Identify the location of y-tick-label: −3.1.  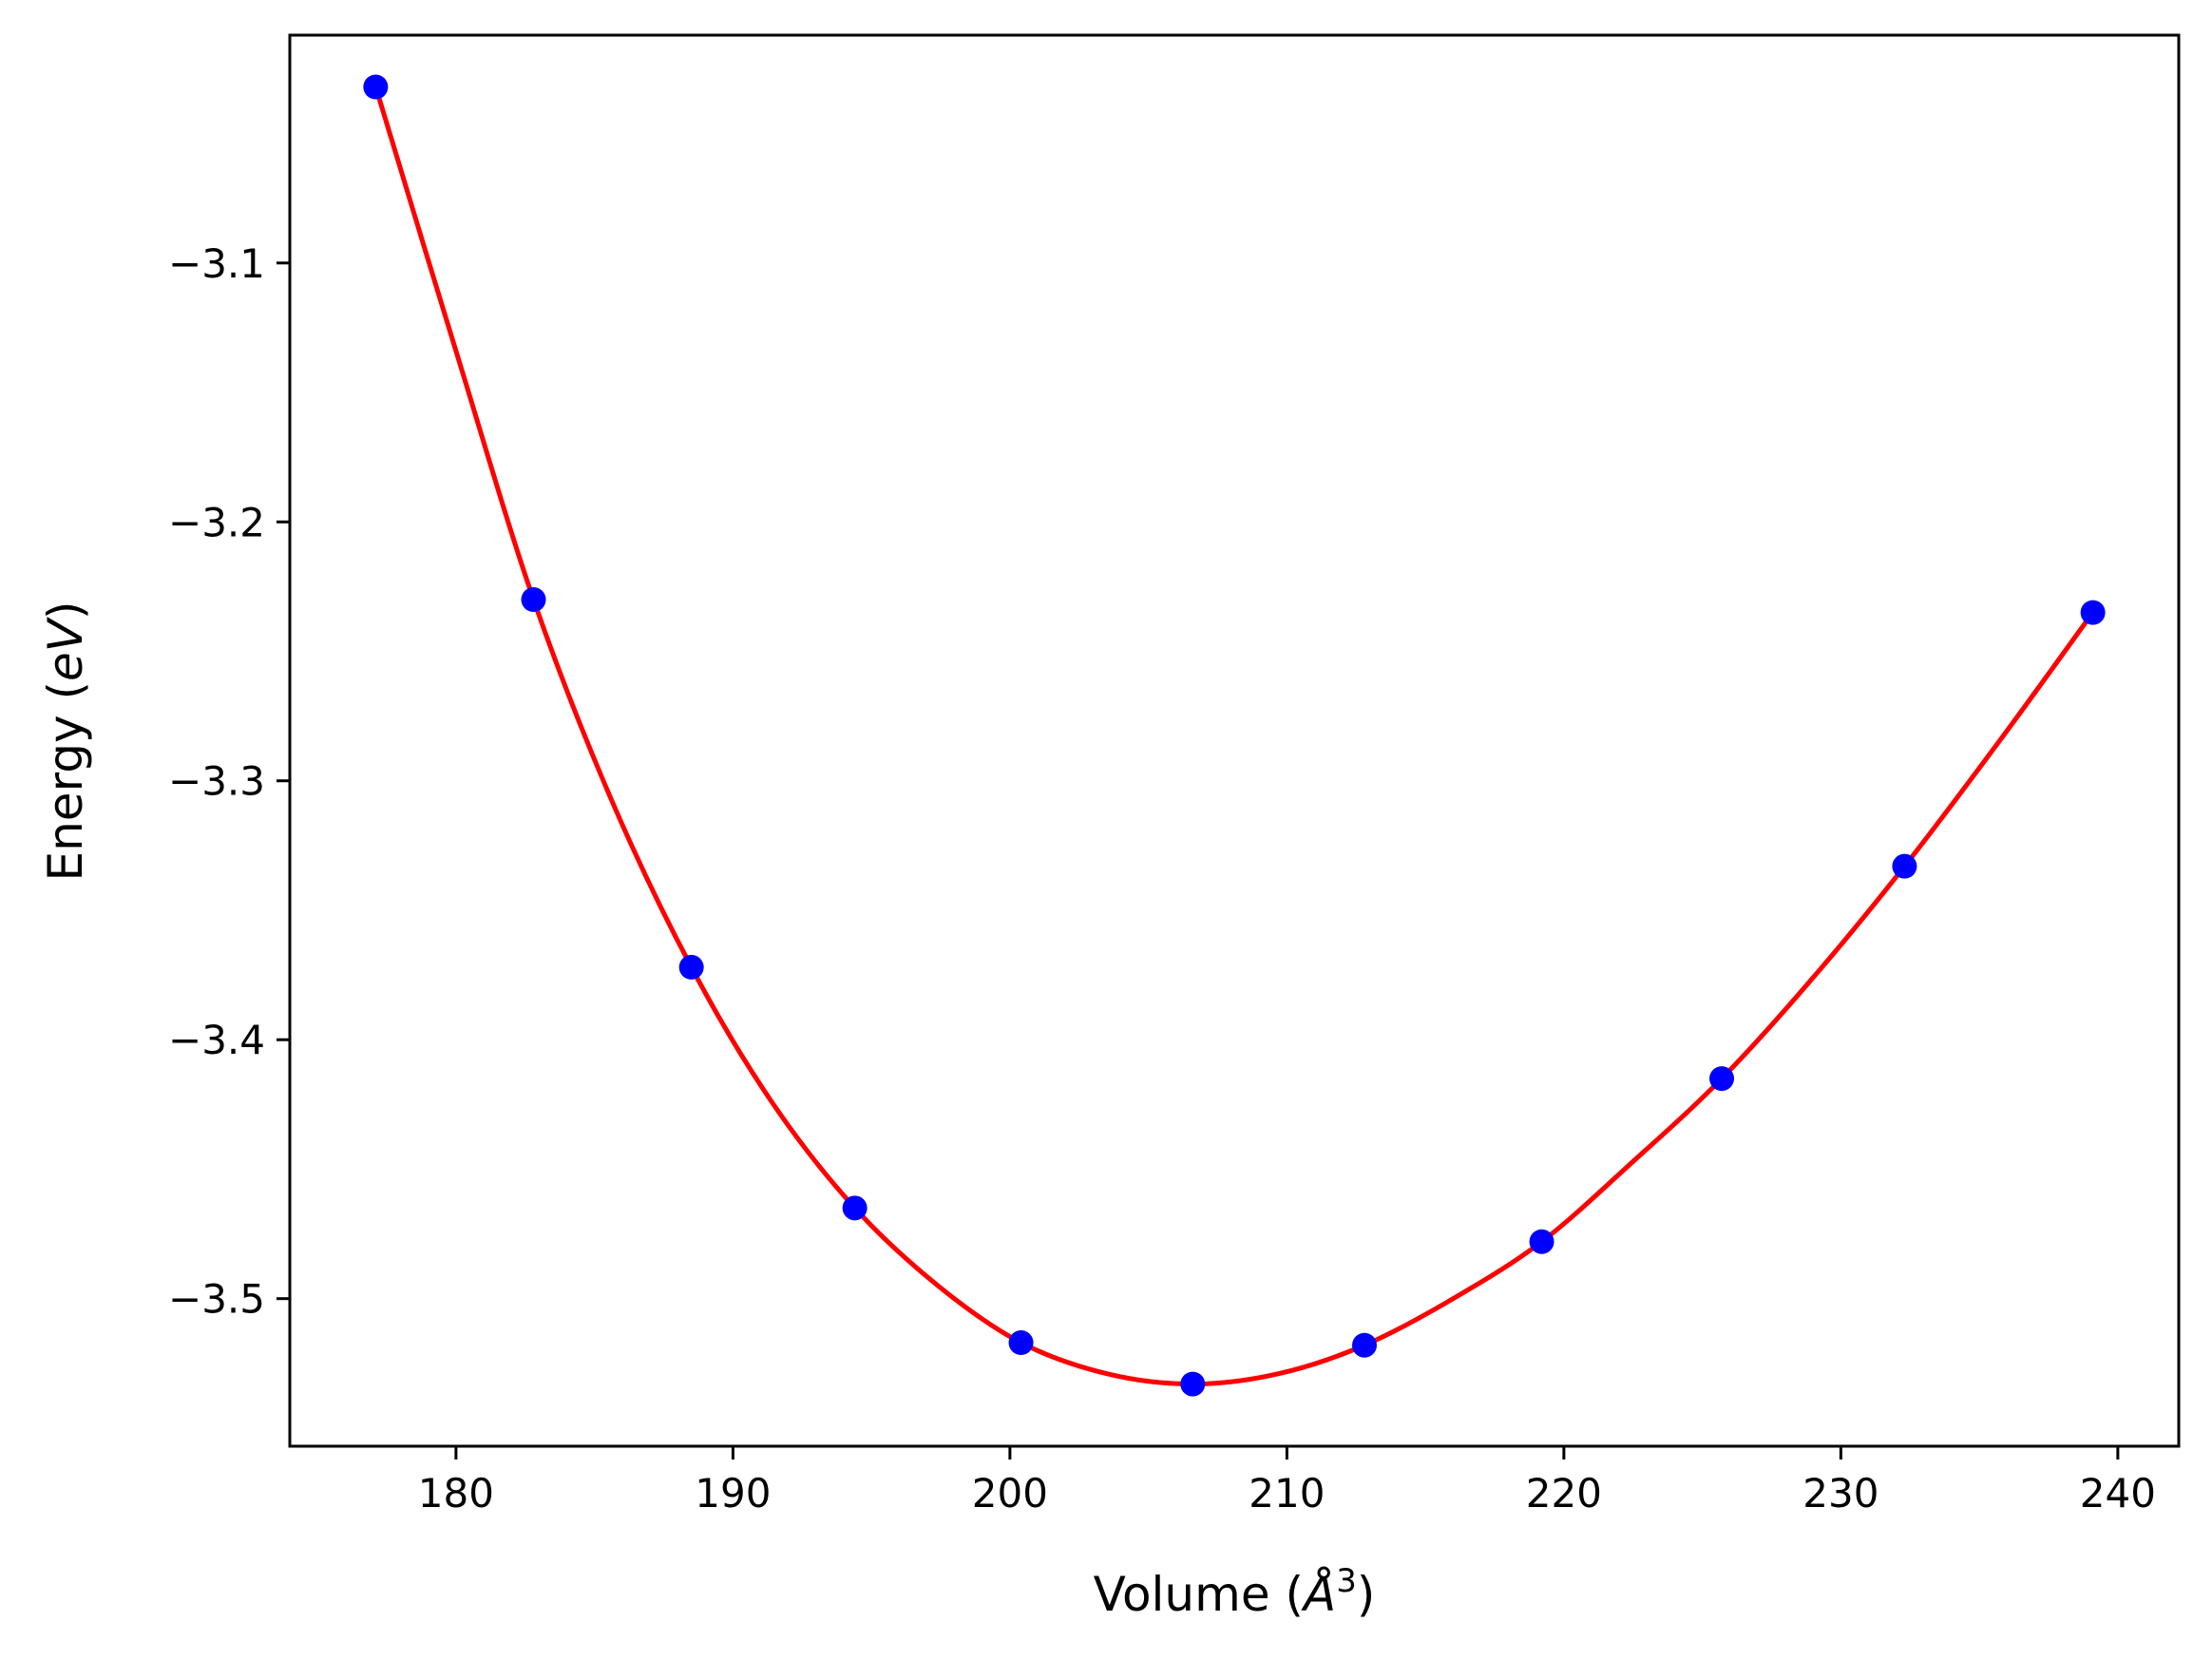
(216, 263).